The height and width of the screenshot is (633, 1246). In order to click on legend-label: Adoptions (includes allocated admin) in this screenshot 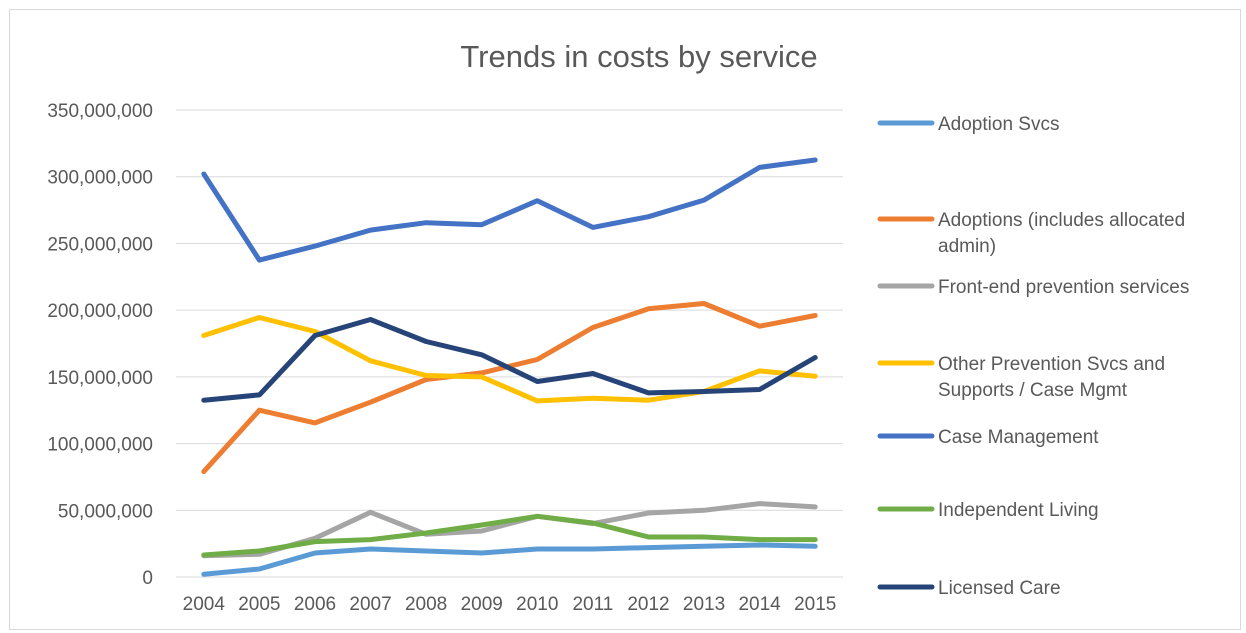, I will do `click(1061, 233)`.